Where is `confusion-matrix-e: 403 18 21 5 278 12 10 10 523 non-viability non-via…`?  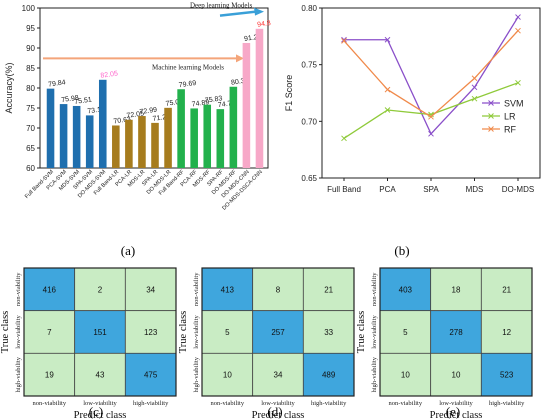 confusion-matrix-e: 403 18 21 5 278 12 10 10 523 non-viability non-via… is located at coordinates (444, 343).